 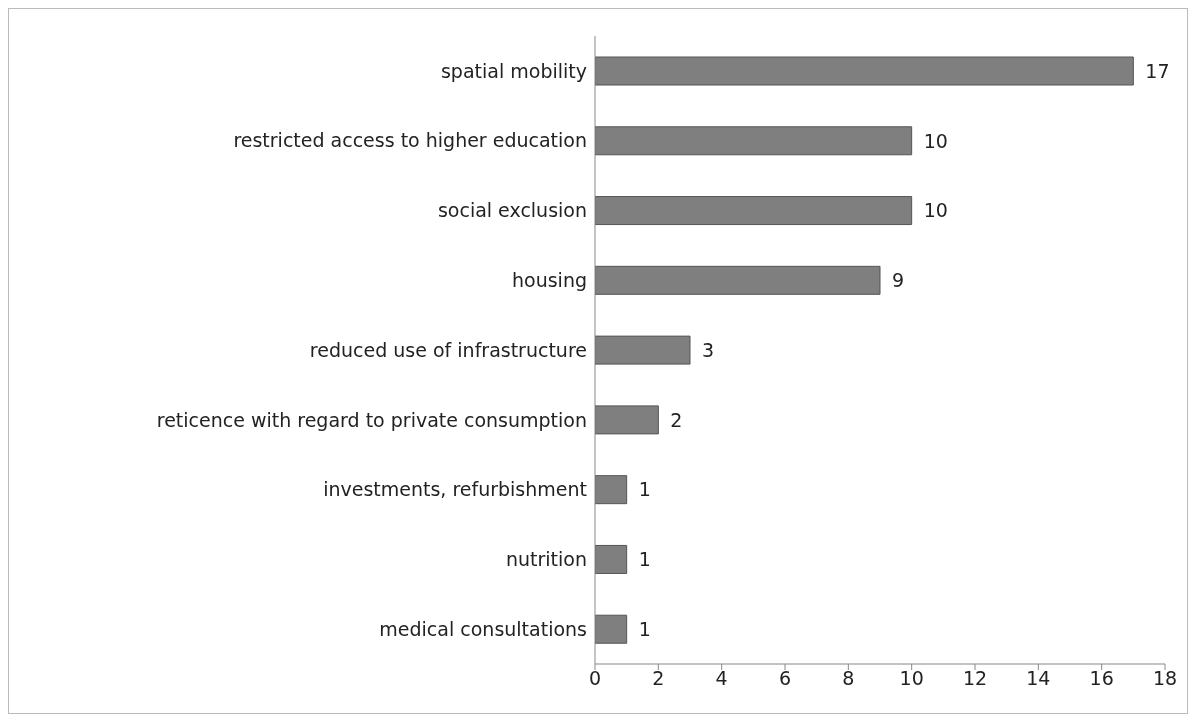 I want to click on y-tick-label: social exclusion, so click(x=512, y=210).